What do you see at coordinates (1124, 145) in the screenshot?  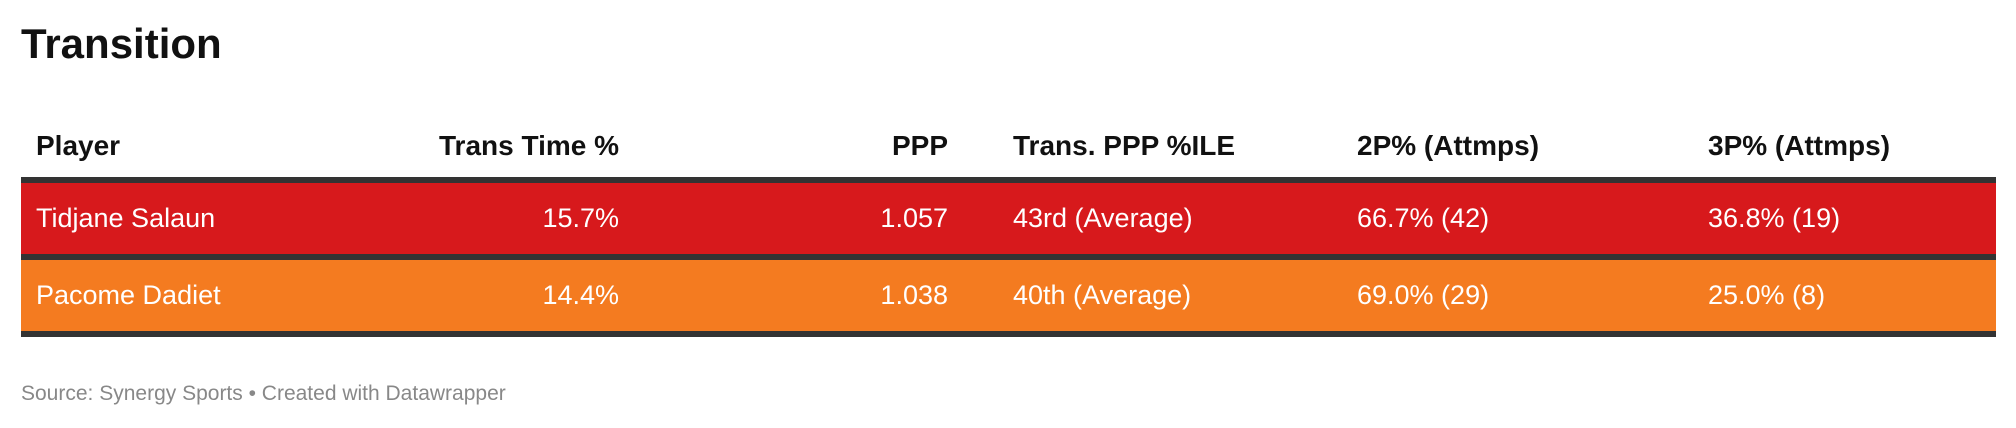 I see `header-cell: Trans. PPP %ILE` at bounding box center [1124, 145].